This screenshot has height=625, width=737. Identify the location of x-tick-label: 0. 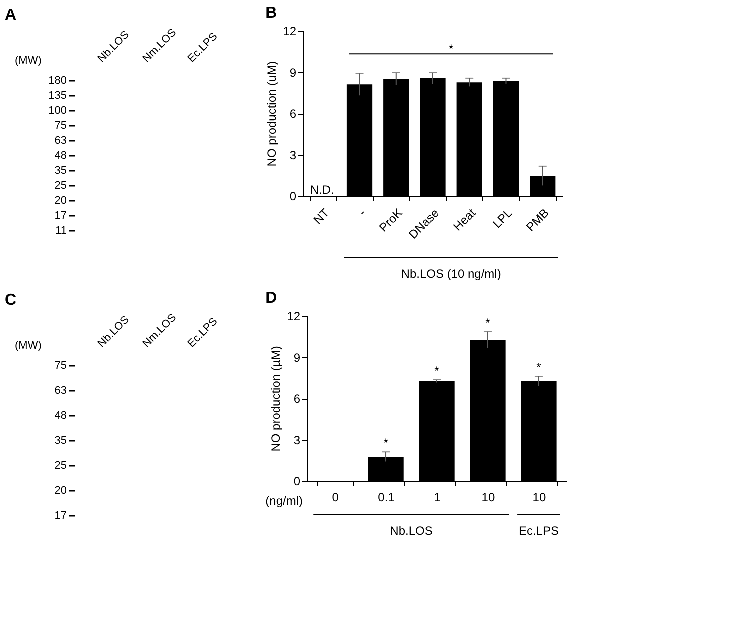
(336, 497).